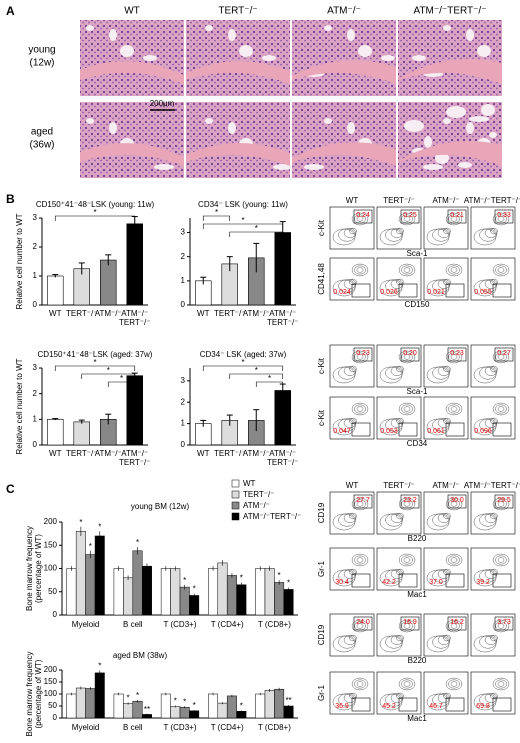  I want to click on flow-y-label: CD19, so click(321, 512).